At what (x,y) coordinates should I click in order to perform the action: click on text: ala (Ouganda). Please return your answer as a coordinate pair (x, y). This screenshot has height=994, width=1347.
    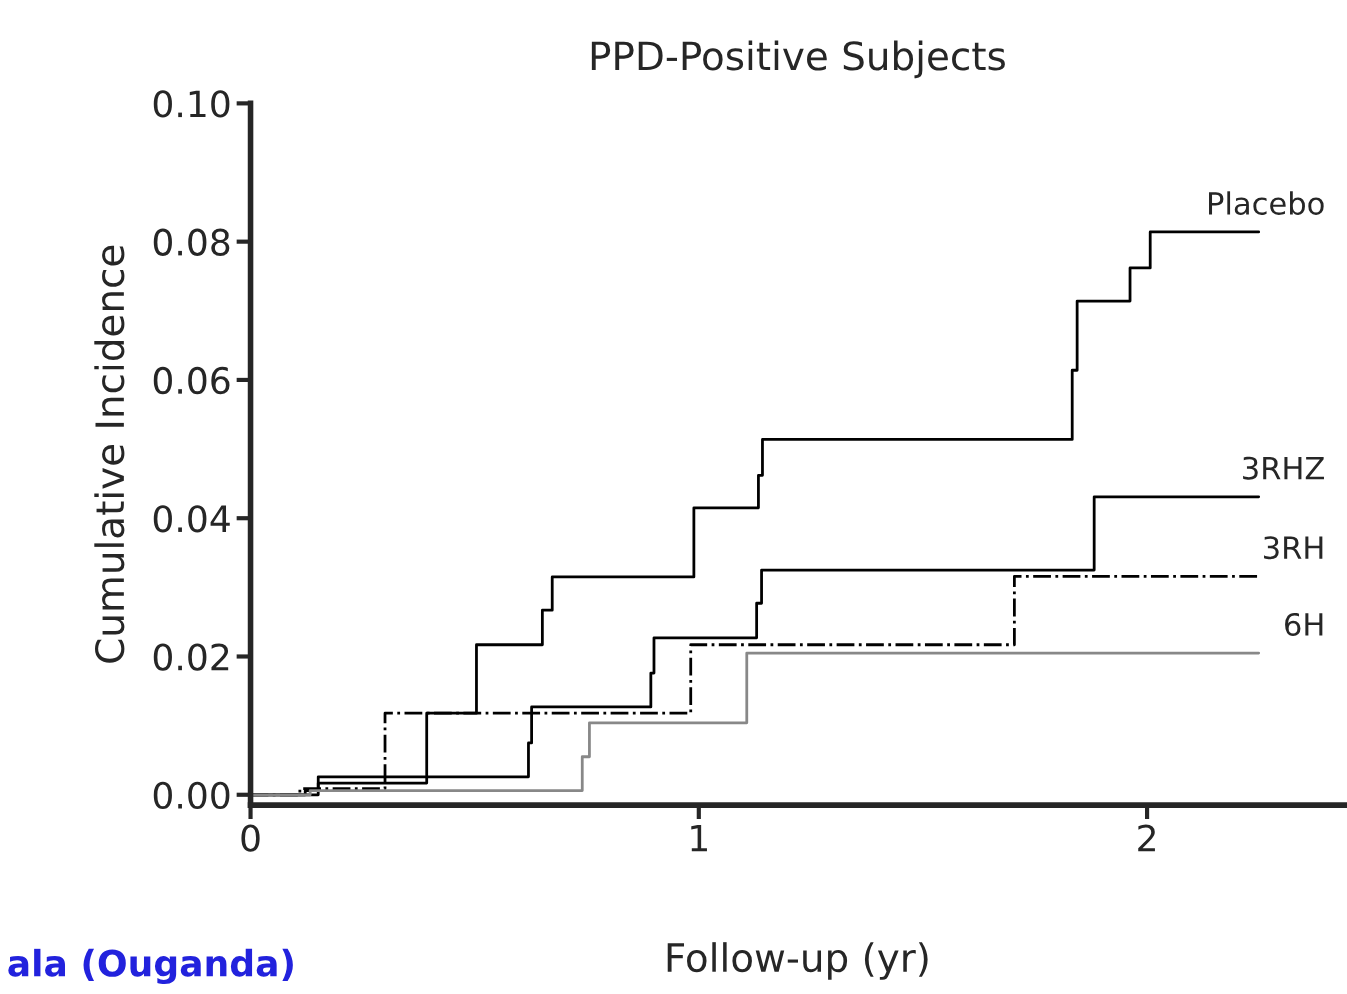
    Looking at the image, I should click on (150, 966).